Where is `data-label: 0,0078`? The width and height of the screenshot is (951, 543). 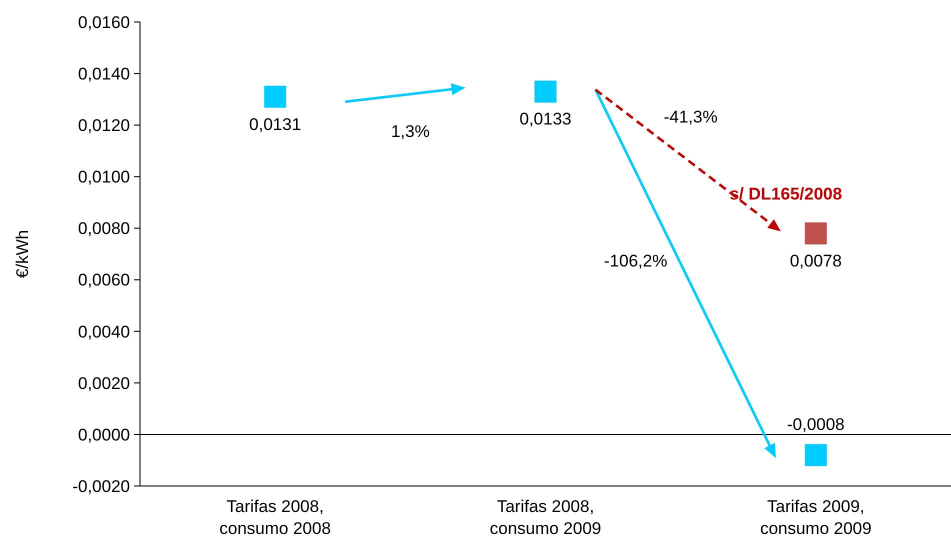 data-label: 0,0078 is located at coordinates (816, 260).